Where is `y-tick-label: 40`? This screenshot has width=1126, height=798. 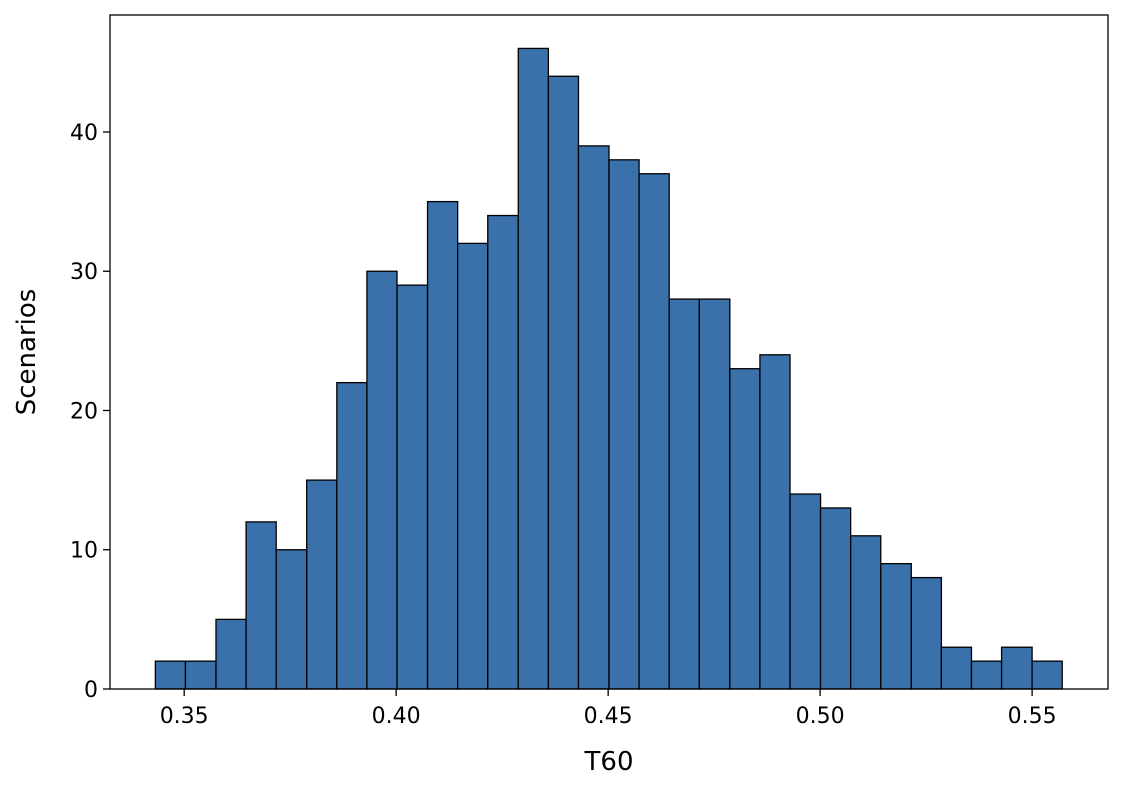 y-tick-label: 40 is located at coordinates (84, 133).